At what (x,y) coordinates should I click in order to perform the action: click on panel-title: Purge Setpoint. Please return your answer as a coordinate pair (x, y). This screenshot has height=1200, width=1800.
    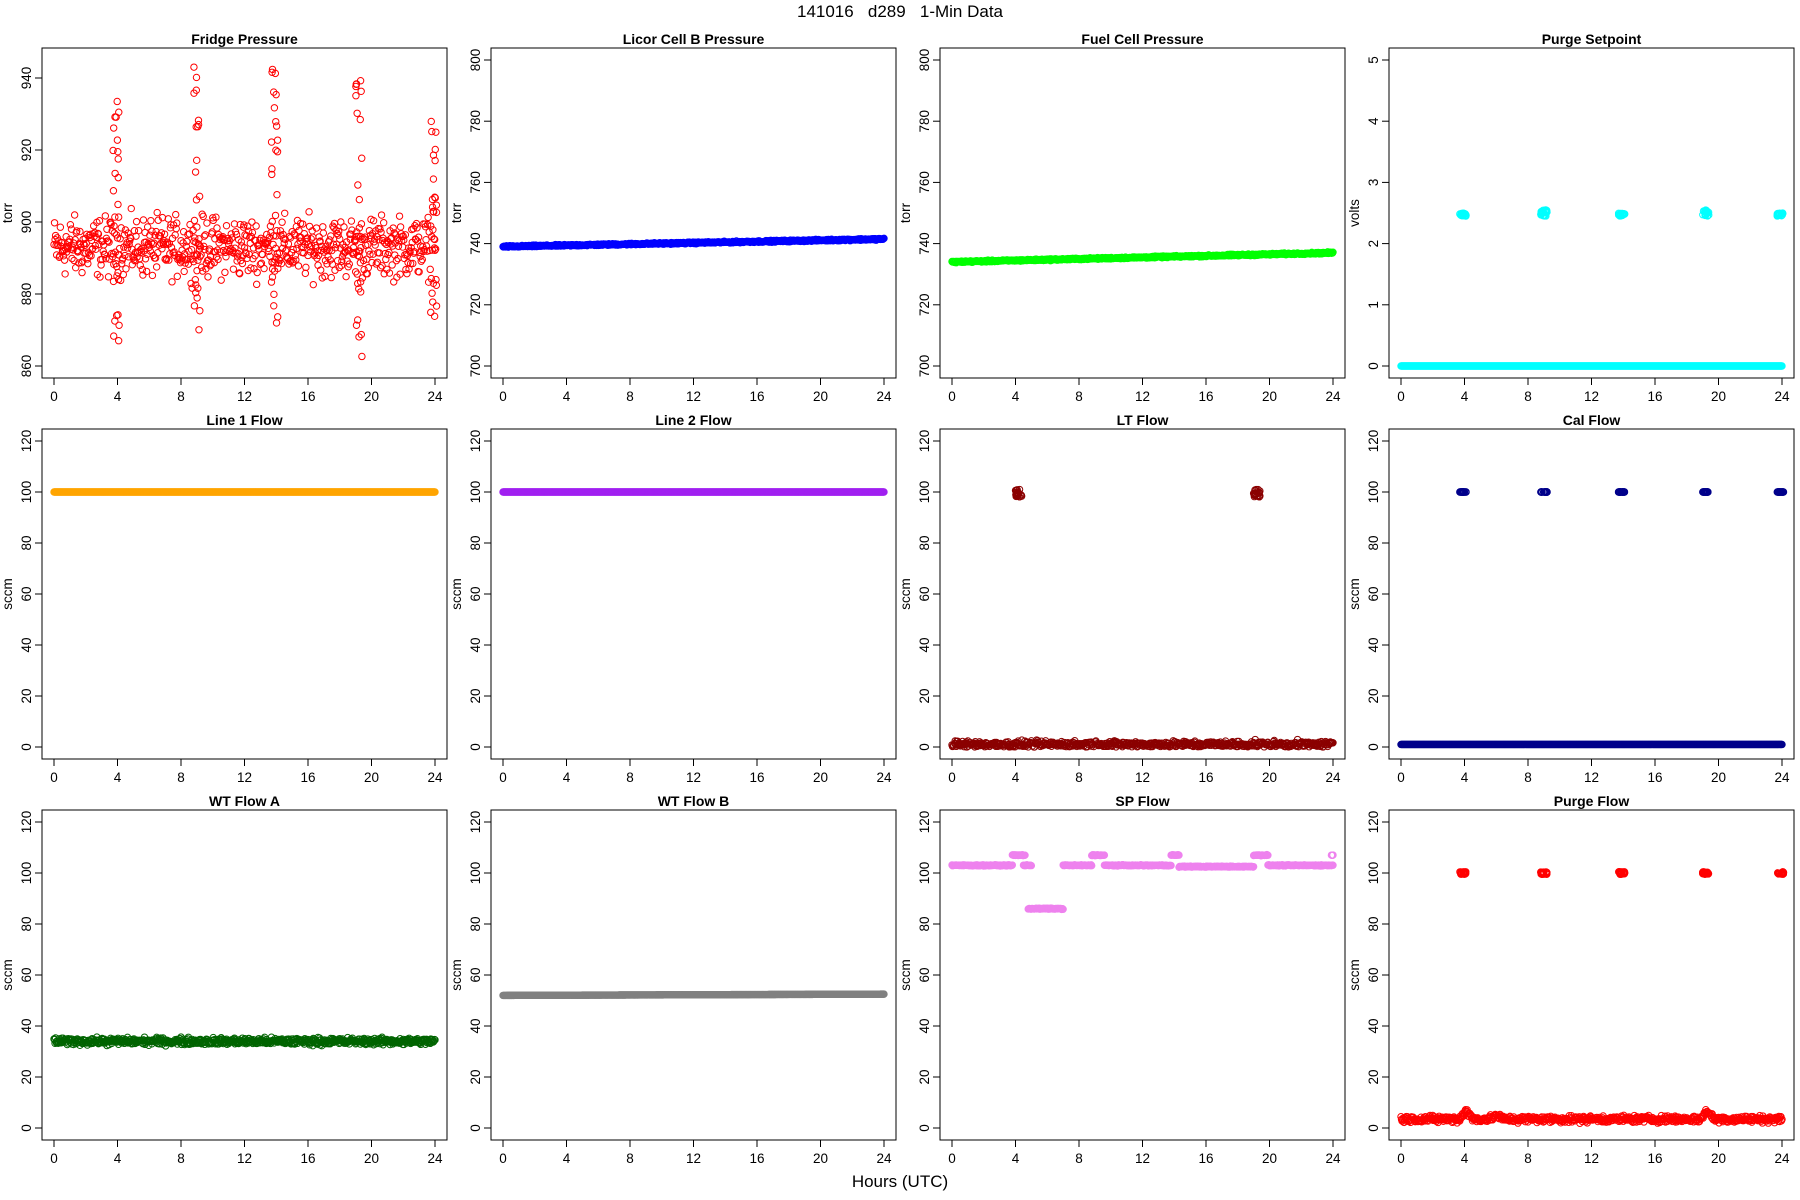
    Looking at the image, I should click on (1592, 39).